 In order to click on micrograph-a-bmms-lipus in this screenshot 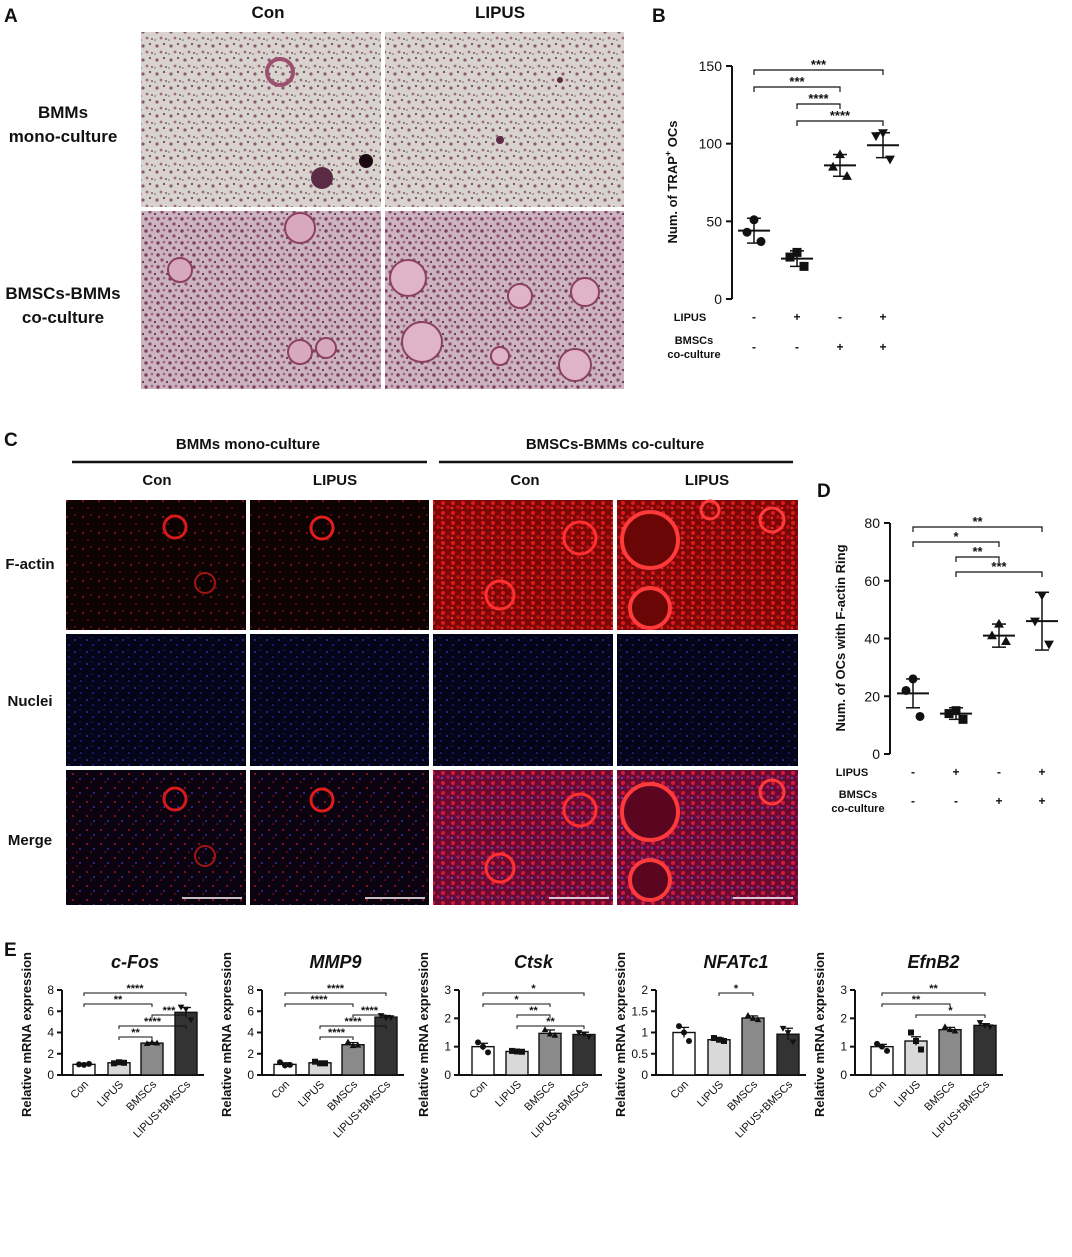, I will do `click(504, 119)`.